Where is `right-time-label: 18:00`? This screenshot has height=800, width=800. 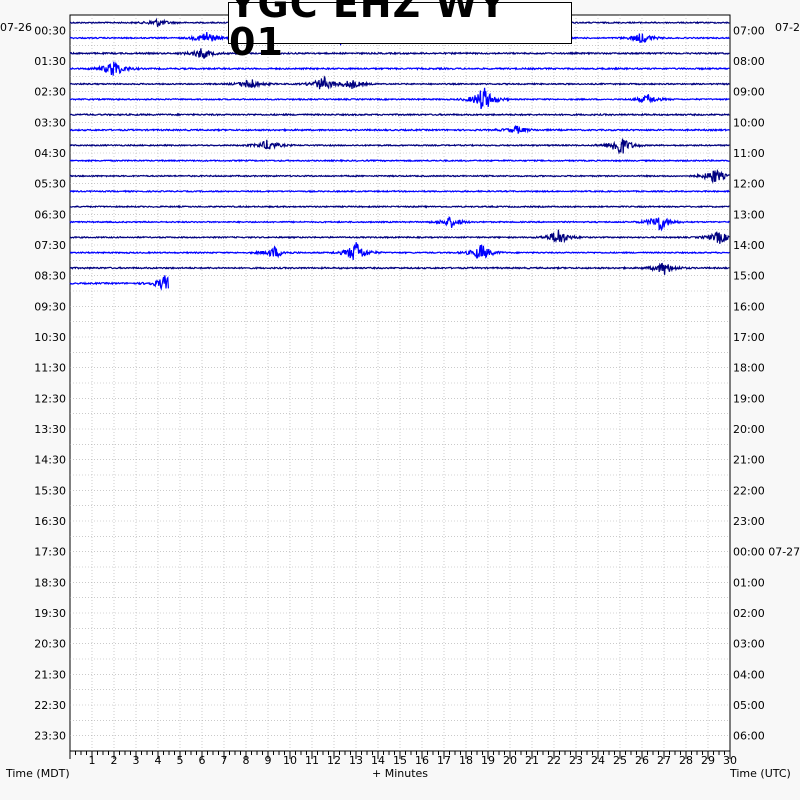 right-time-label: 18:00 is located at coordinates (749, 368).